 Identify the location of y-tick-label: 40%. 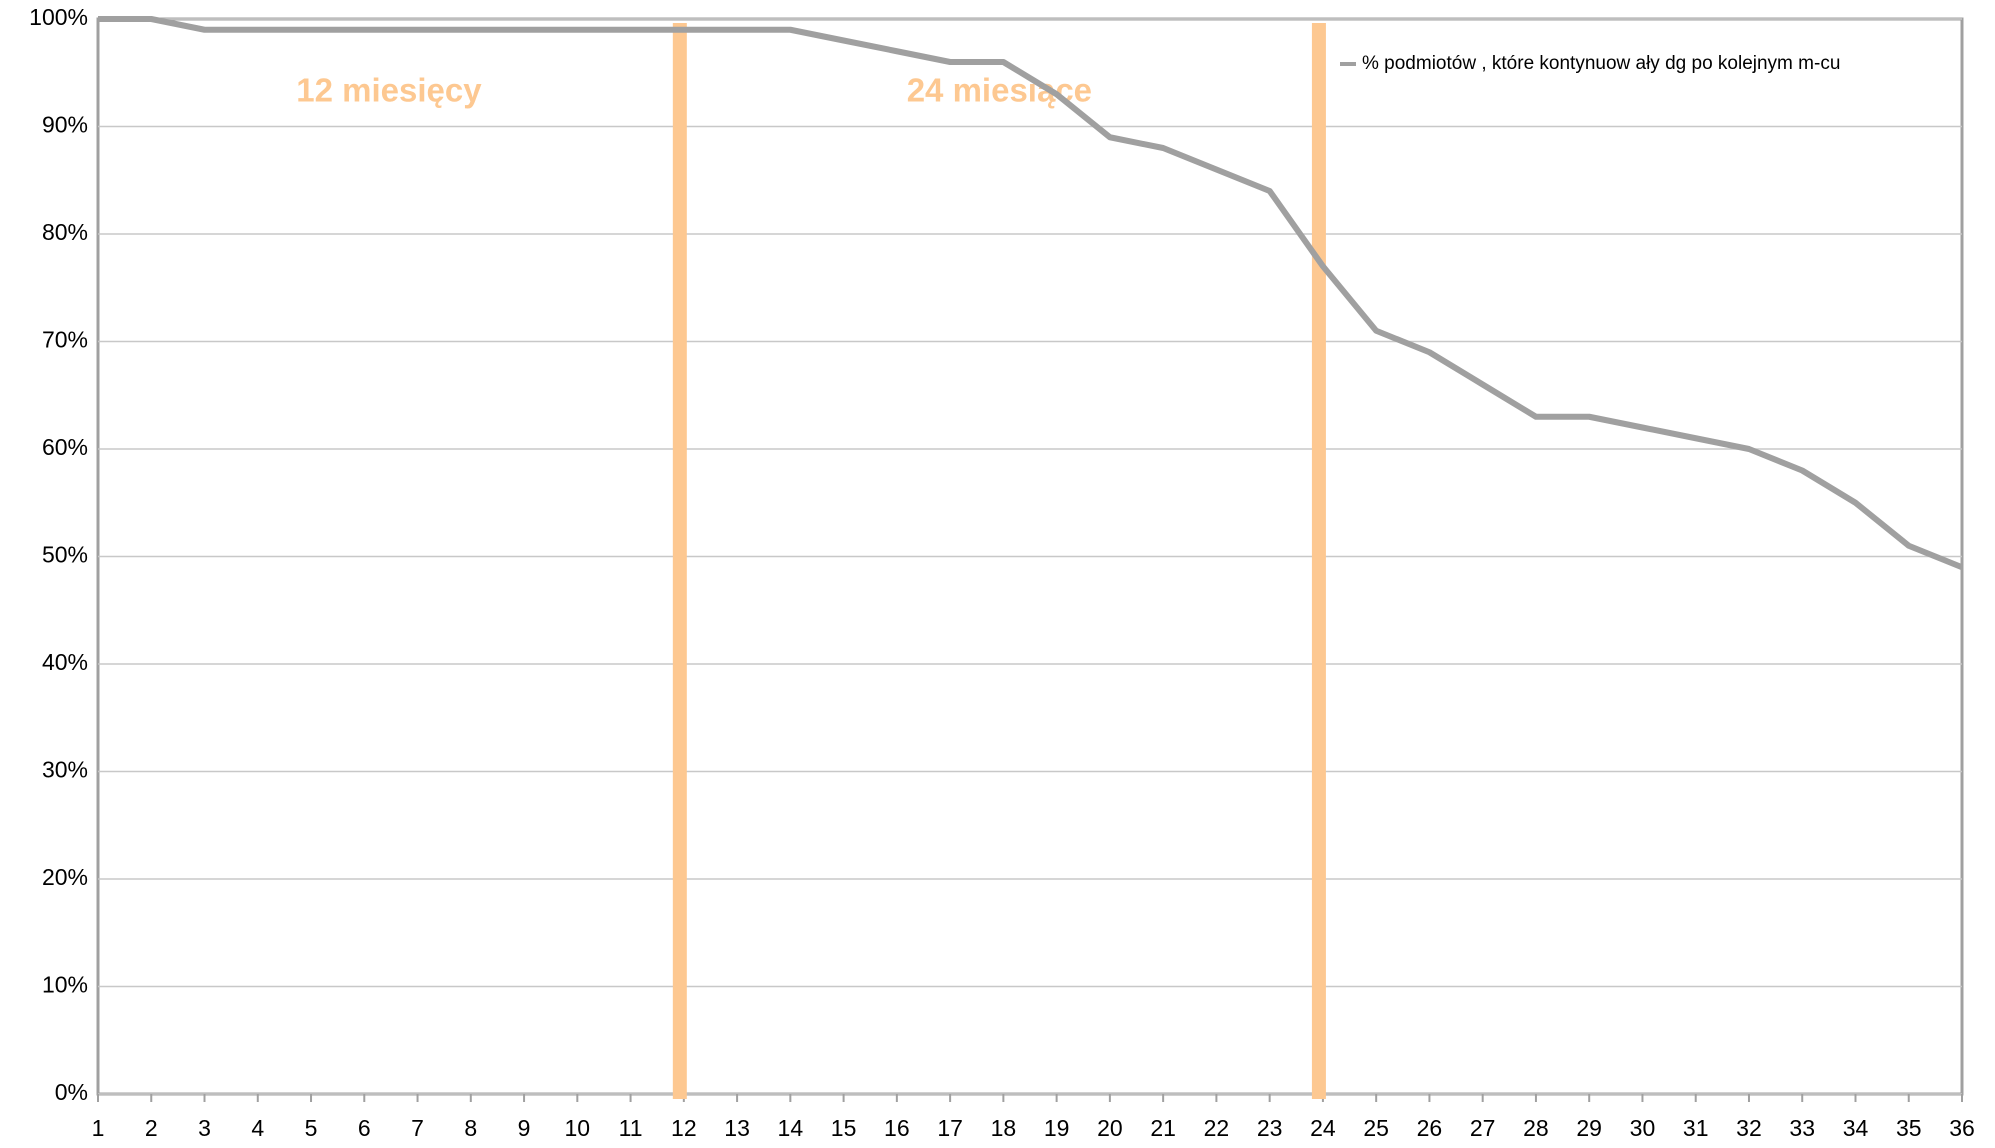
(65, 662).